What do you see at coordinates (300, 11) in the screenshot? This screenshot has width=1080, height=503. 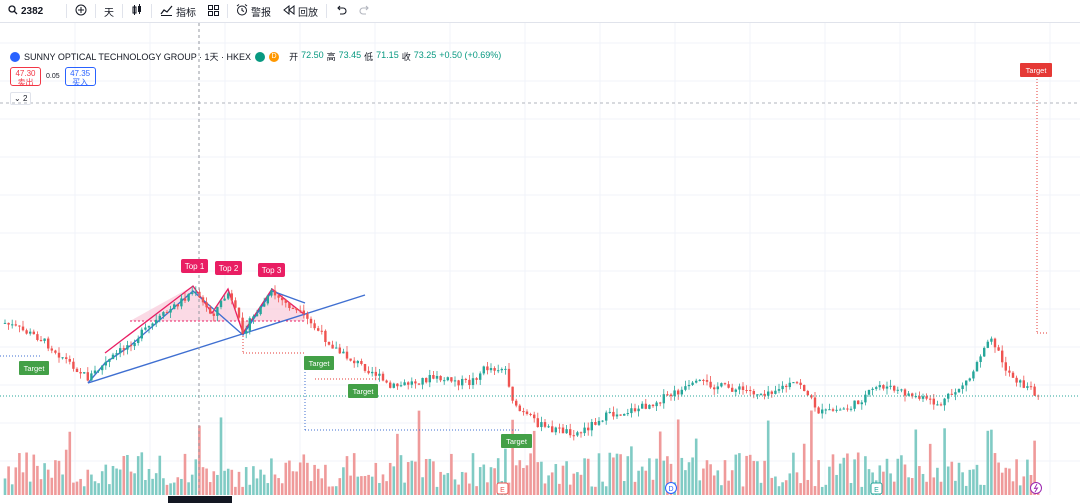 I see `replay-button: 回放` at bounding box center [300, 11].